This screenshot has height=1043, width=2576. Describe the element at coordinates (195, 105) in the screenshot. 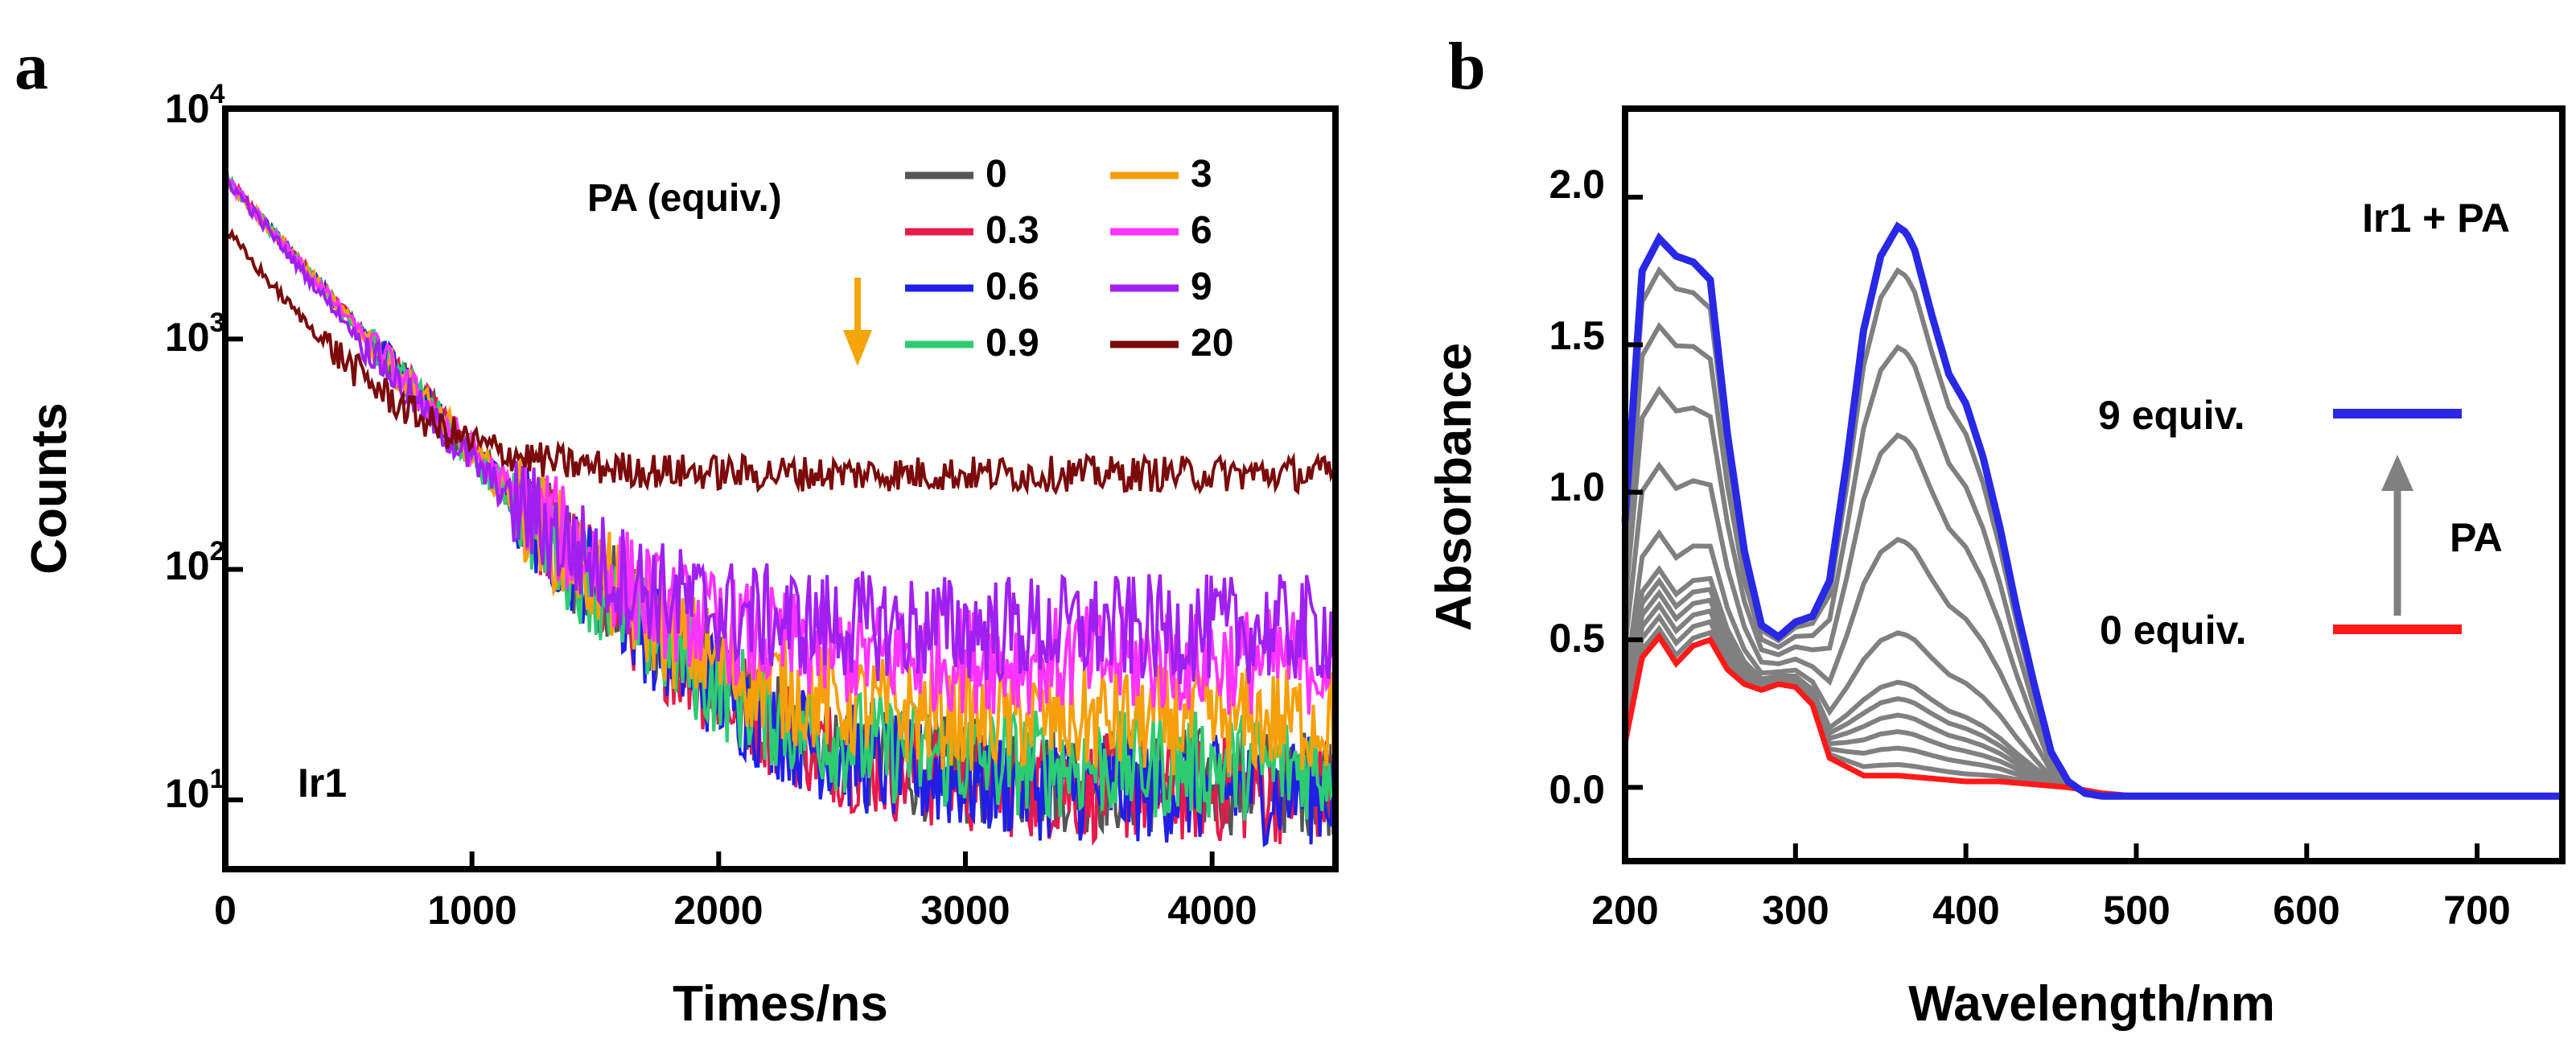

I see `y-tick-label: 10⁴` at that location.